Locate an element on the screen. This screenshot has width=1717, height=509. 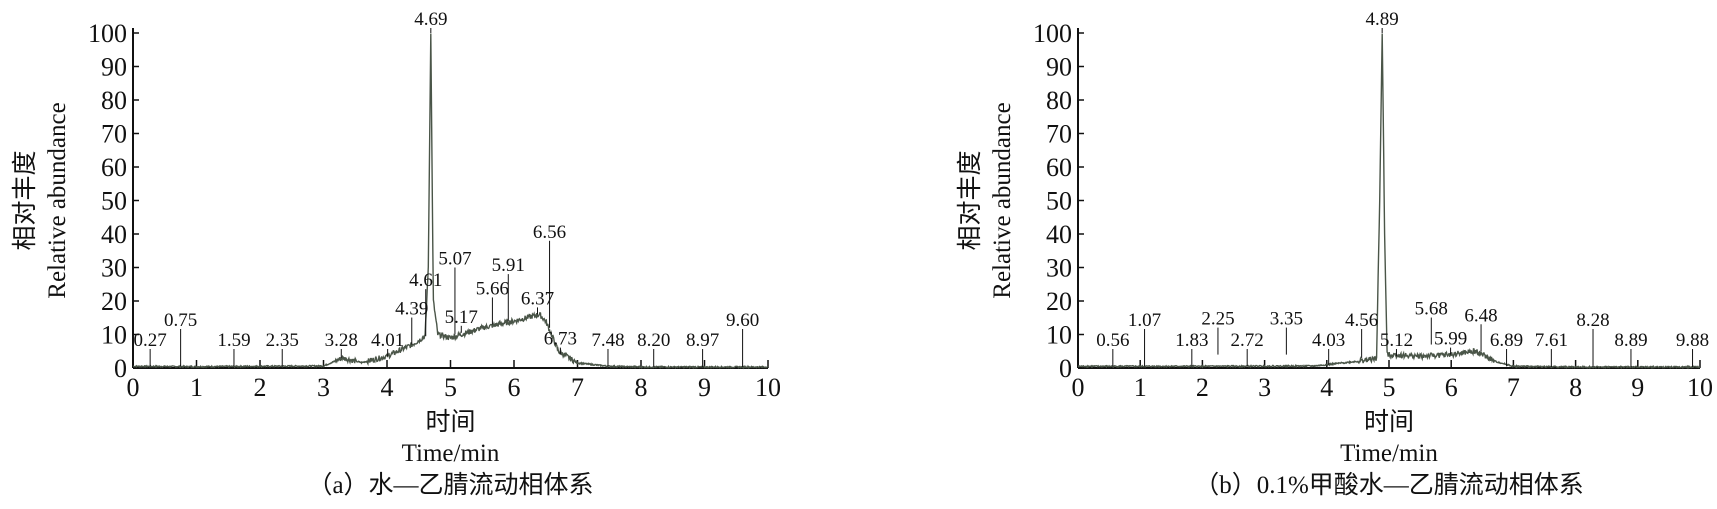
peak-label: 1.83 is located at coordinates (1191, 340).